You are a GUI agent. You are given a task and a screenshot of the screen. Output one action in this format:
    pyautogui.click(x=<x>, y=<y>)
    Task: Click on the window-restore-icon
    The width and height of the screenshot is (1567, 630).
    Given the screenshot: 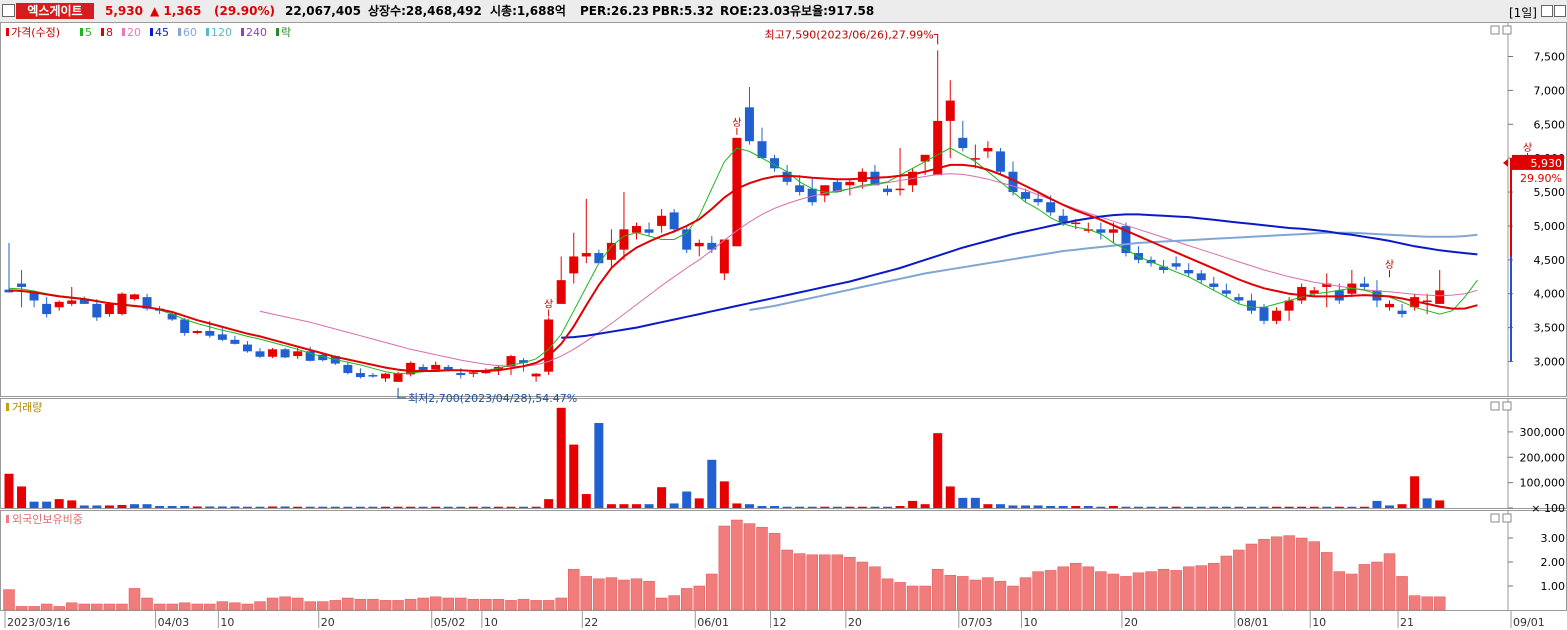 What is the action you would take?
    pyautogui.click(x=1547, y=11)
    